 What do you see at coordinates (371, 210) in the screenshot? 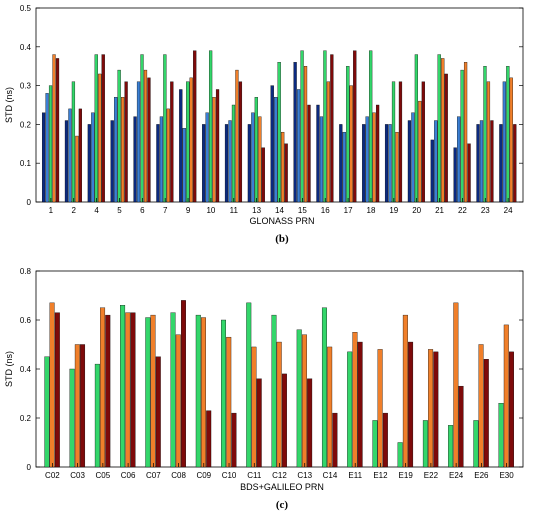
I see `x-tick-label: 18` at bounding box center [371, 210].